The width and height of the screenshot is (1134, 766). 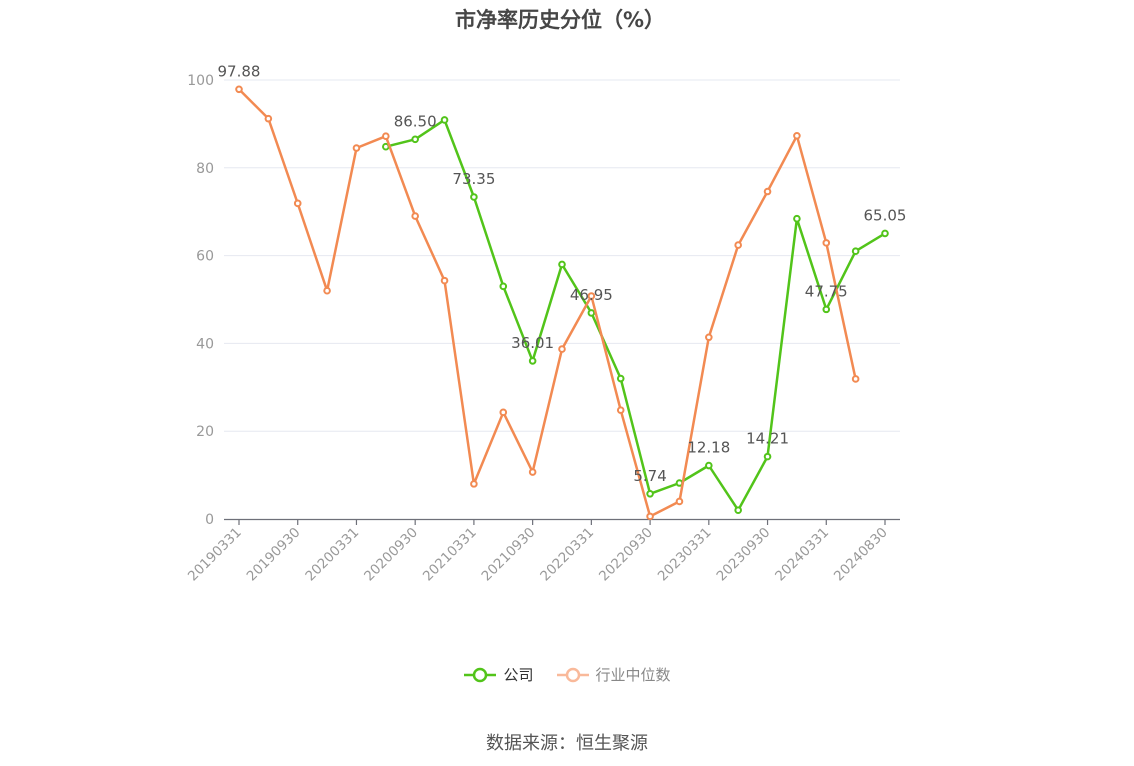 I want to click on x-tick-label: 20190930, so click(x=274, y=555).